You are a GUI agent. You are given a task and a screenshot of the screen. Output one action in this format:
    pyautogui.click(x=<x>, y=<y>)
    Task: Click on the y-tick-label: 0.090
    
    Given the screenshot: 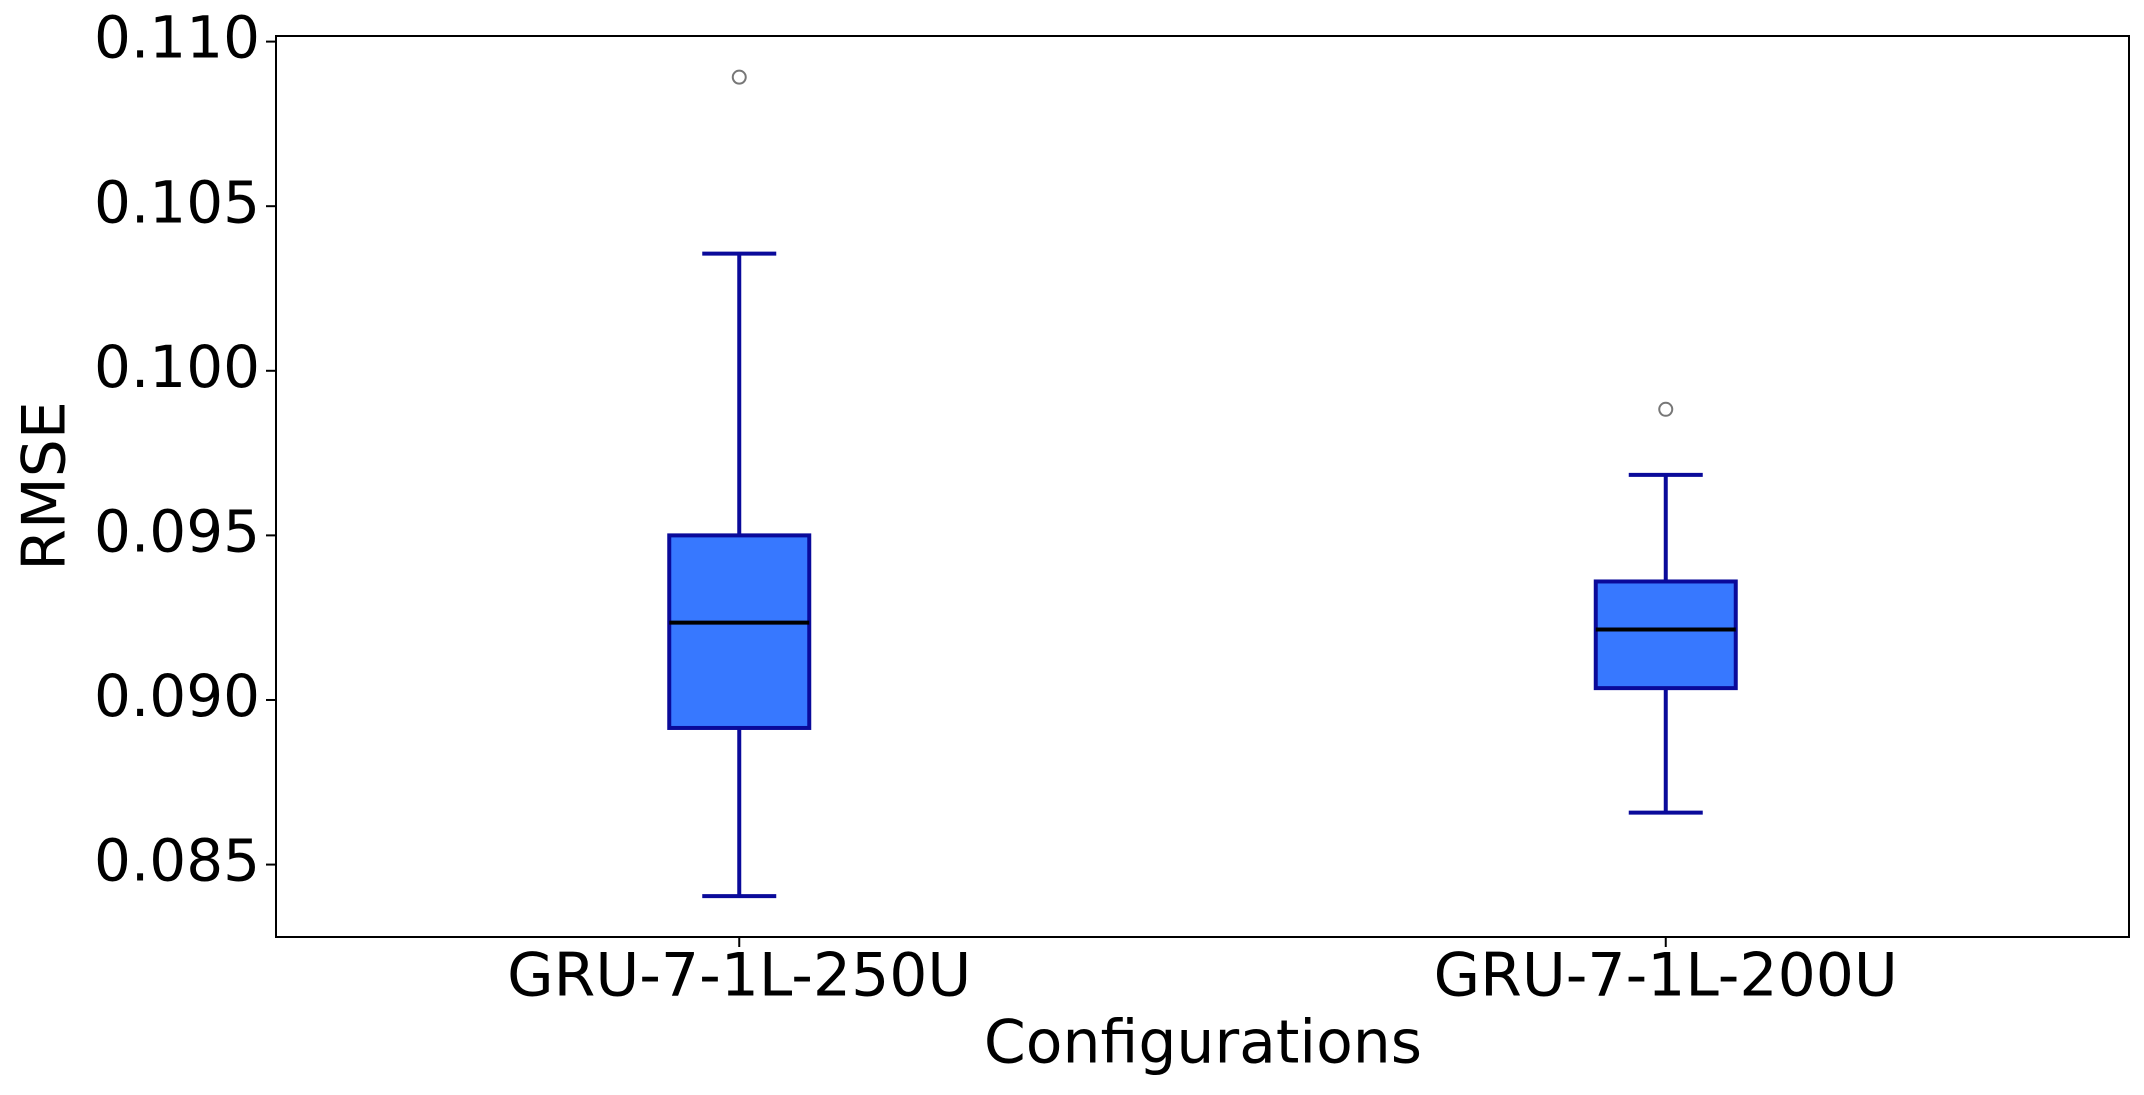 What is the action you would take?
    pyautogui.click(x=177, y=696)
    